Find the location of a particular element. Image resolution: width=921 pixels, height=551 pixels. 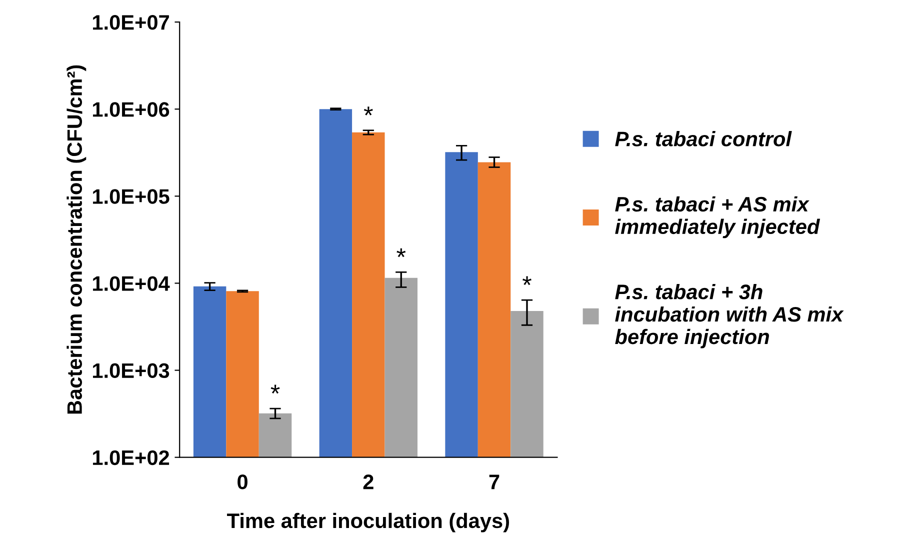

y-tick-label: 1.0E+06 is located at coordinates (131, 109).